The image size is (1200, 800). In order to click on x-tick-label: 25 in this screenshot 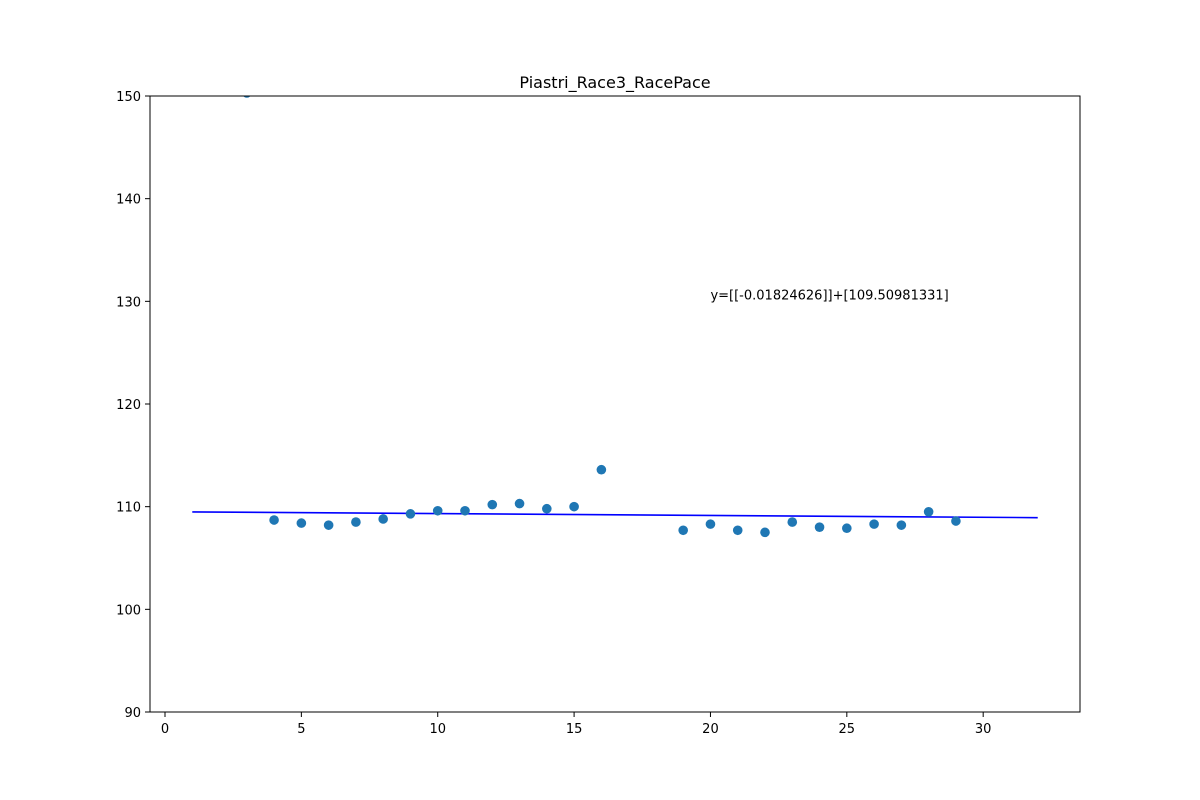, I will do `click(847, 729)`.